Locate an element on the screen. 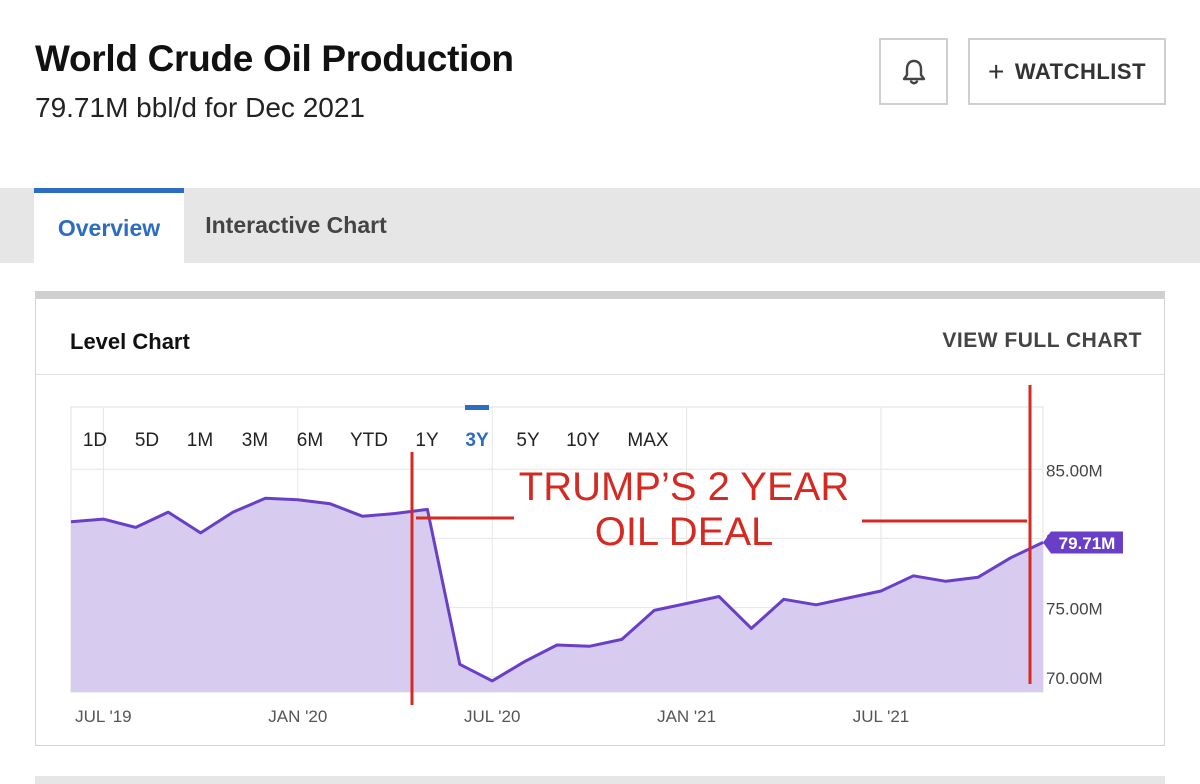  last-value-label: 79.71M is located at coordinates (1087, 543).